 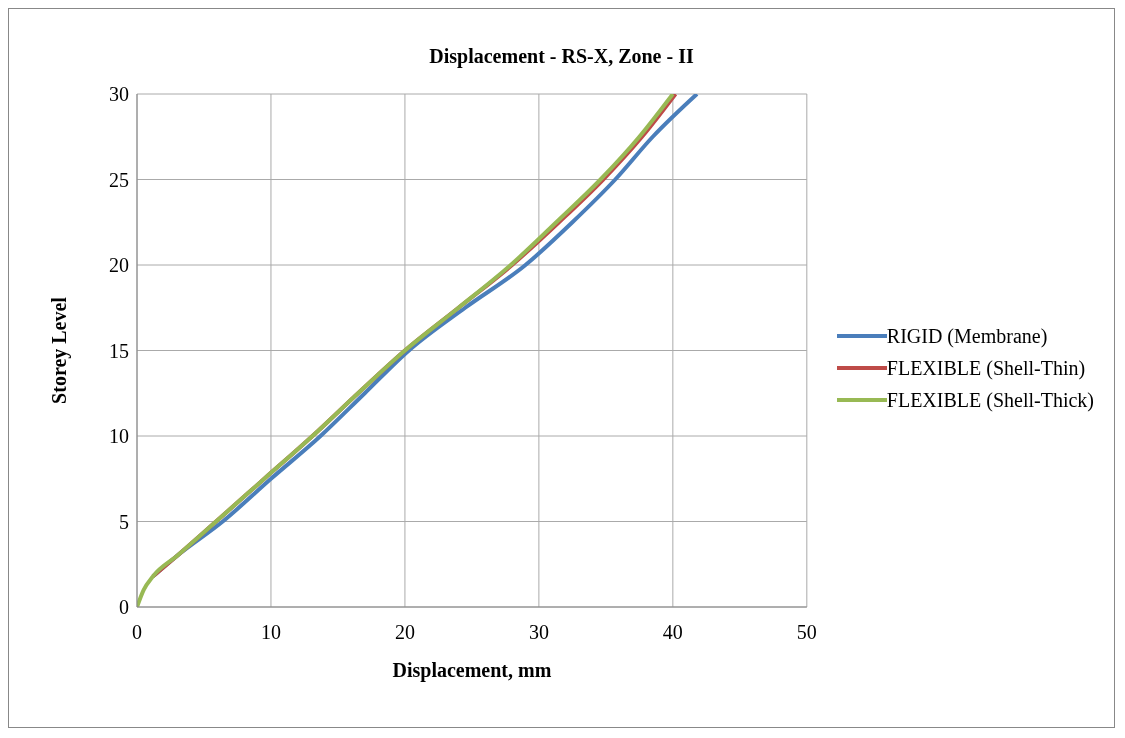 I want to click on x-tick-label: 20, so click(x=404, y=632).